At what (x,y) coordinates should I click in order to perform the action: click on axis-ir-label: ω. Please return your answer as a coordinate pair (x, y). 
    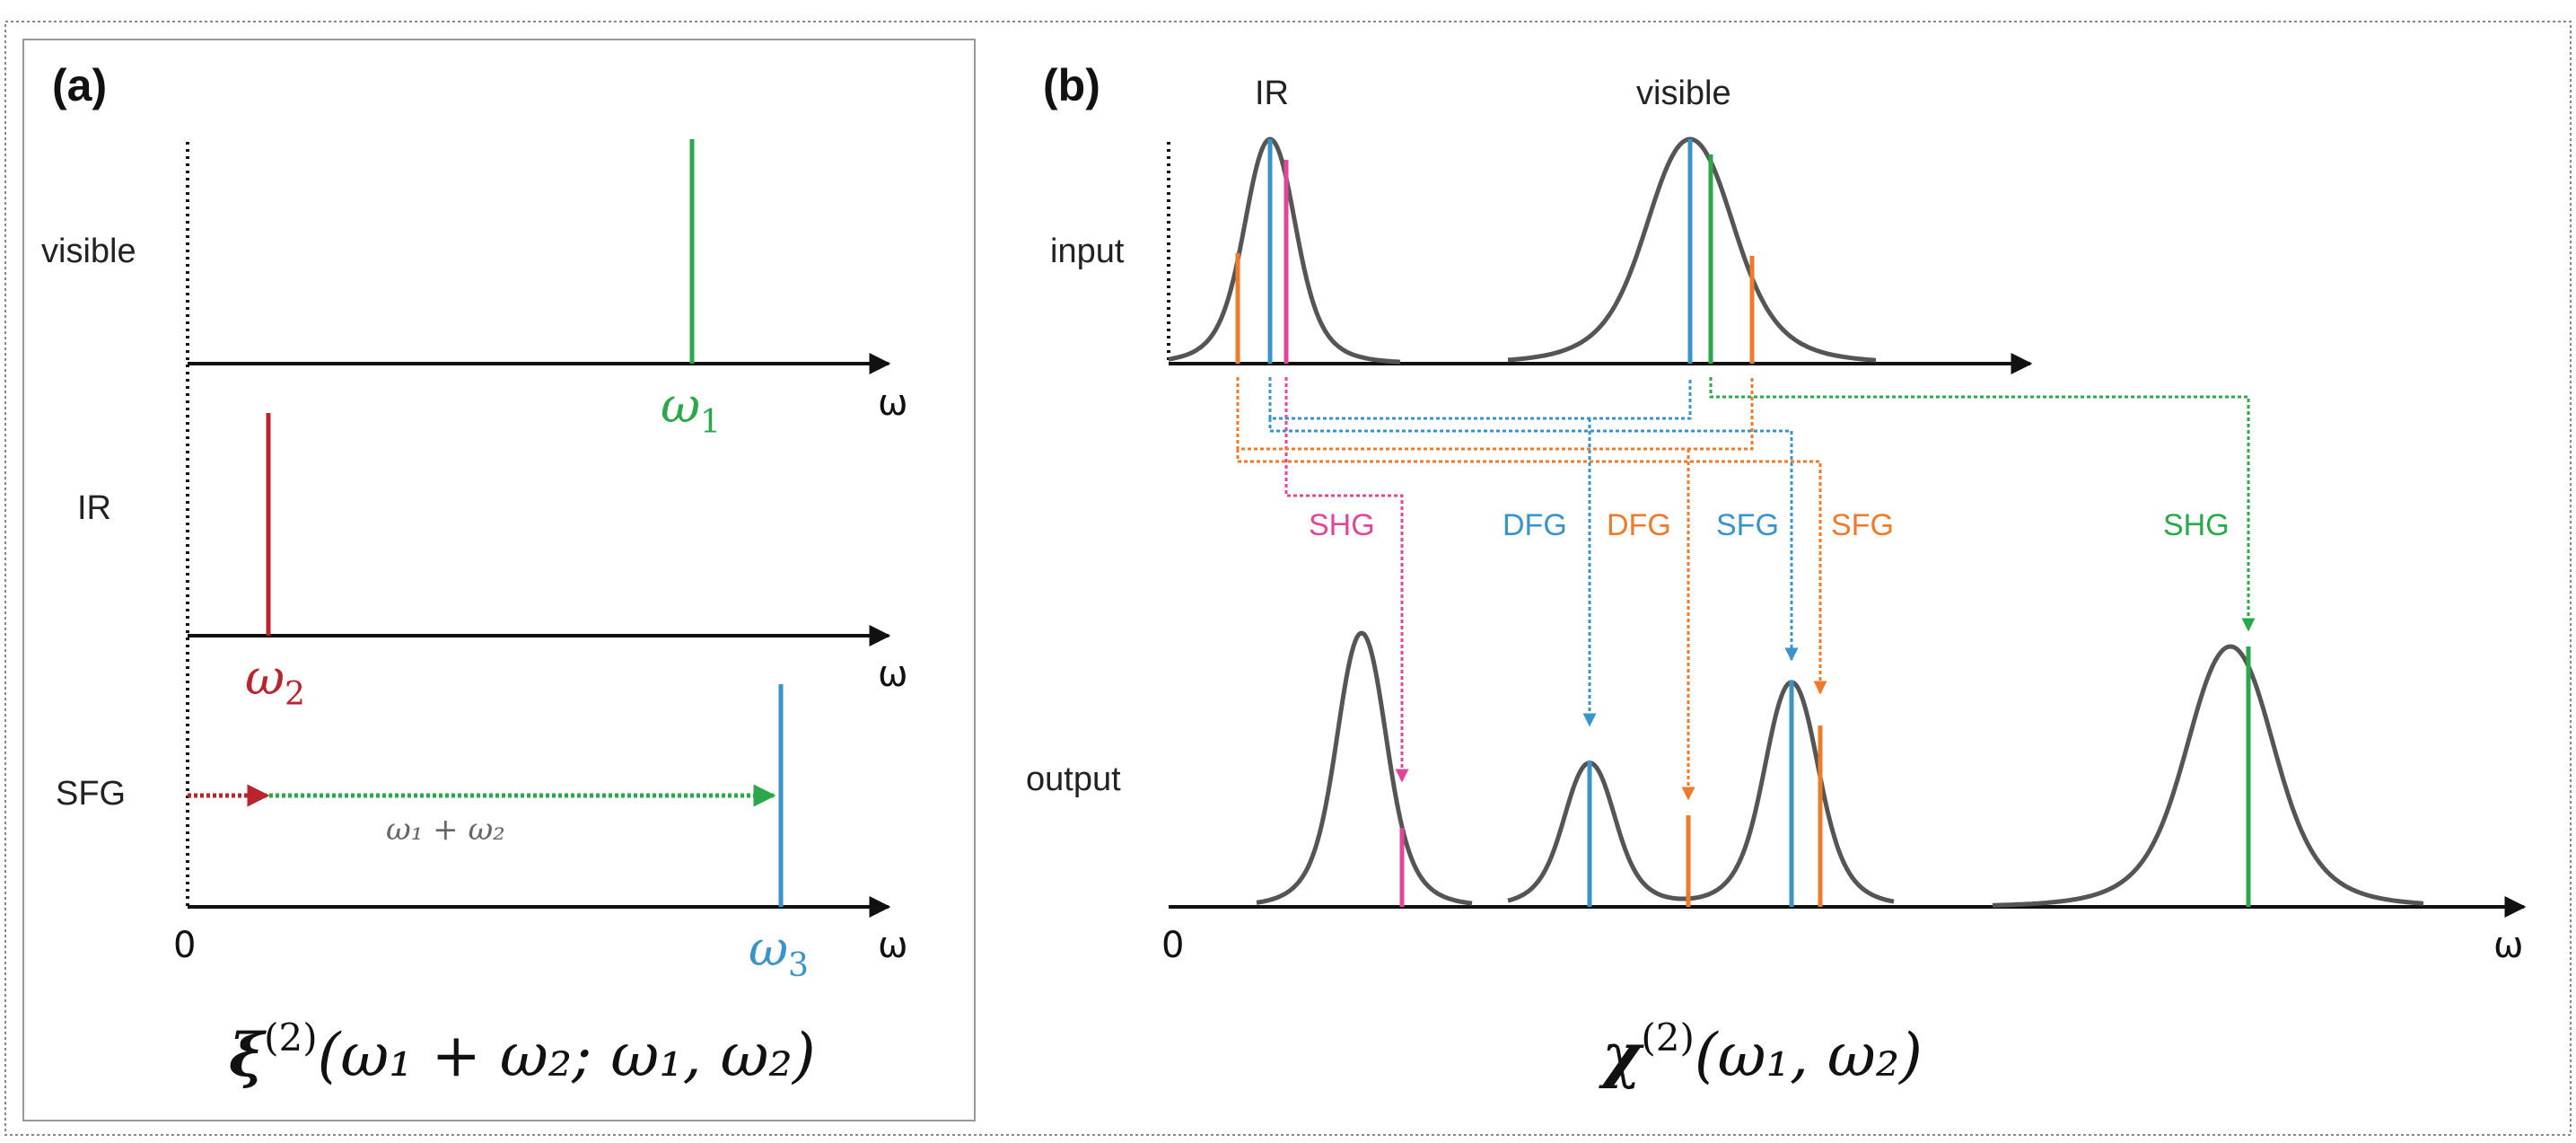
    Looking at the image, I should click on (893, 674).